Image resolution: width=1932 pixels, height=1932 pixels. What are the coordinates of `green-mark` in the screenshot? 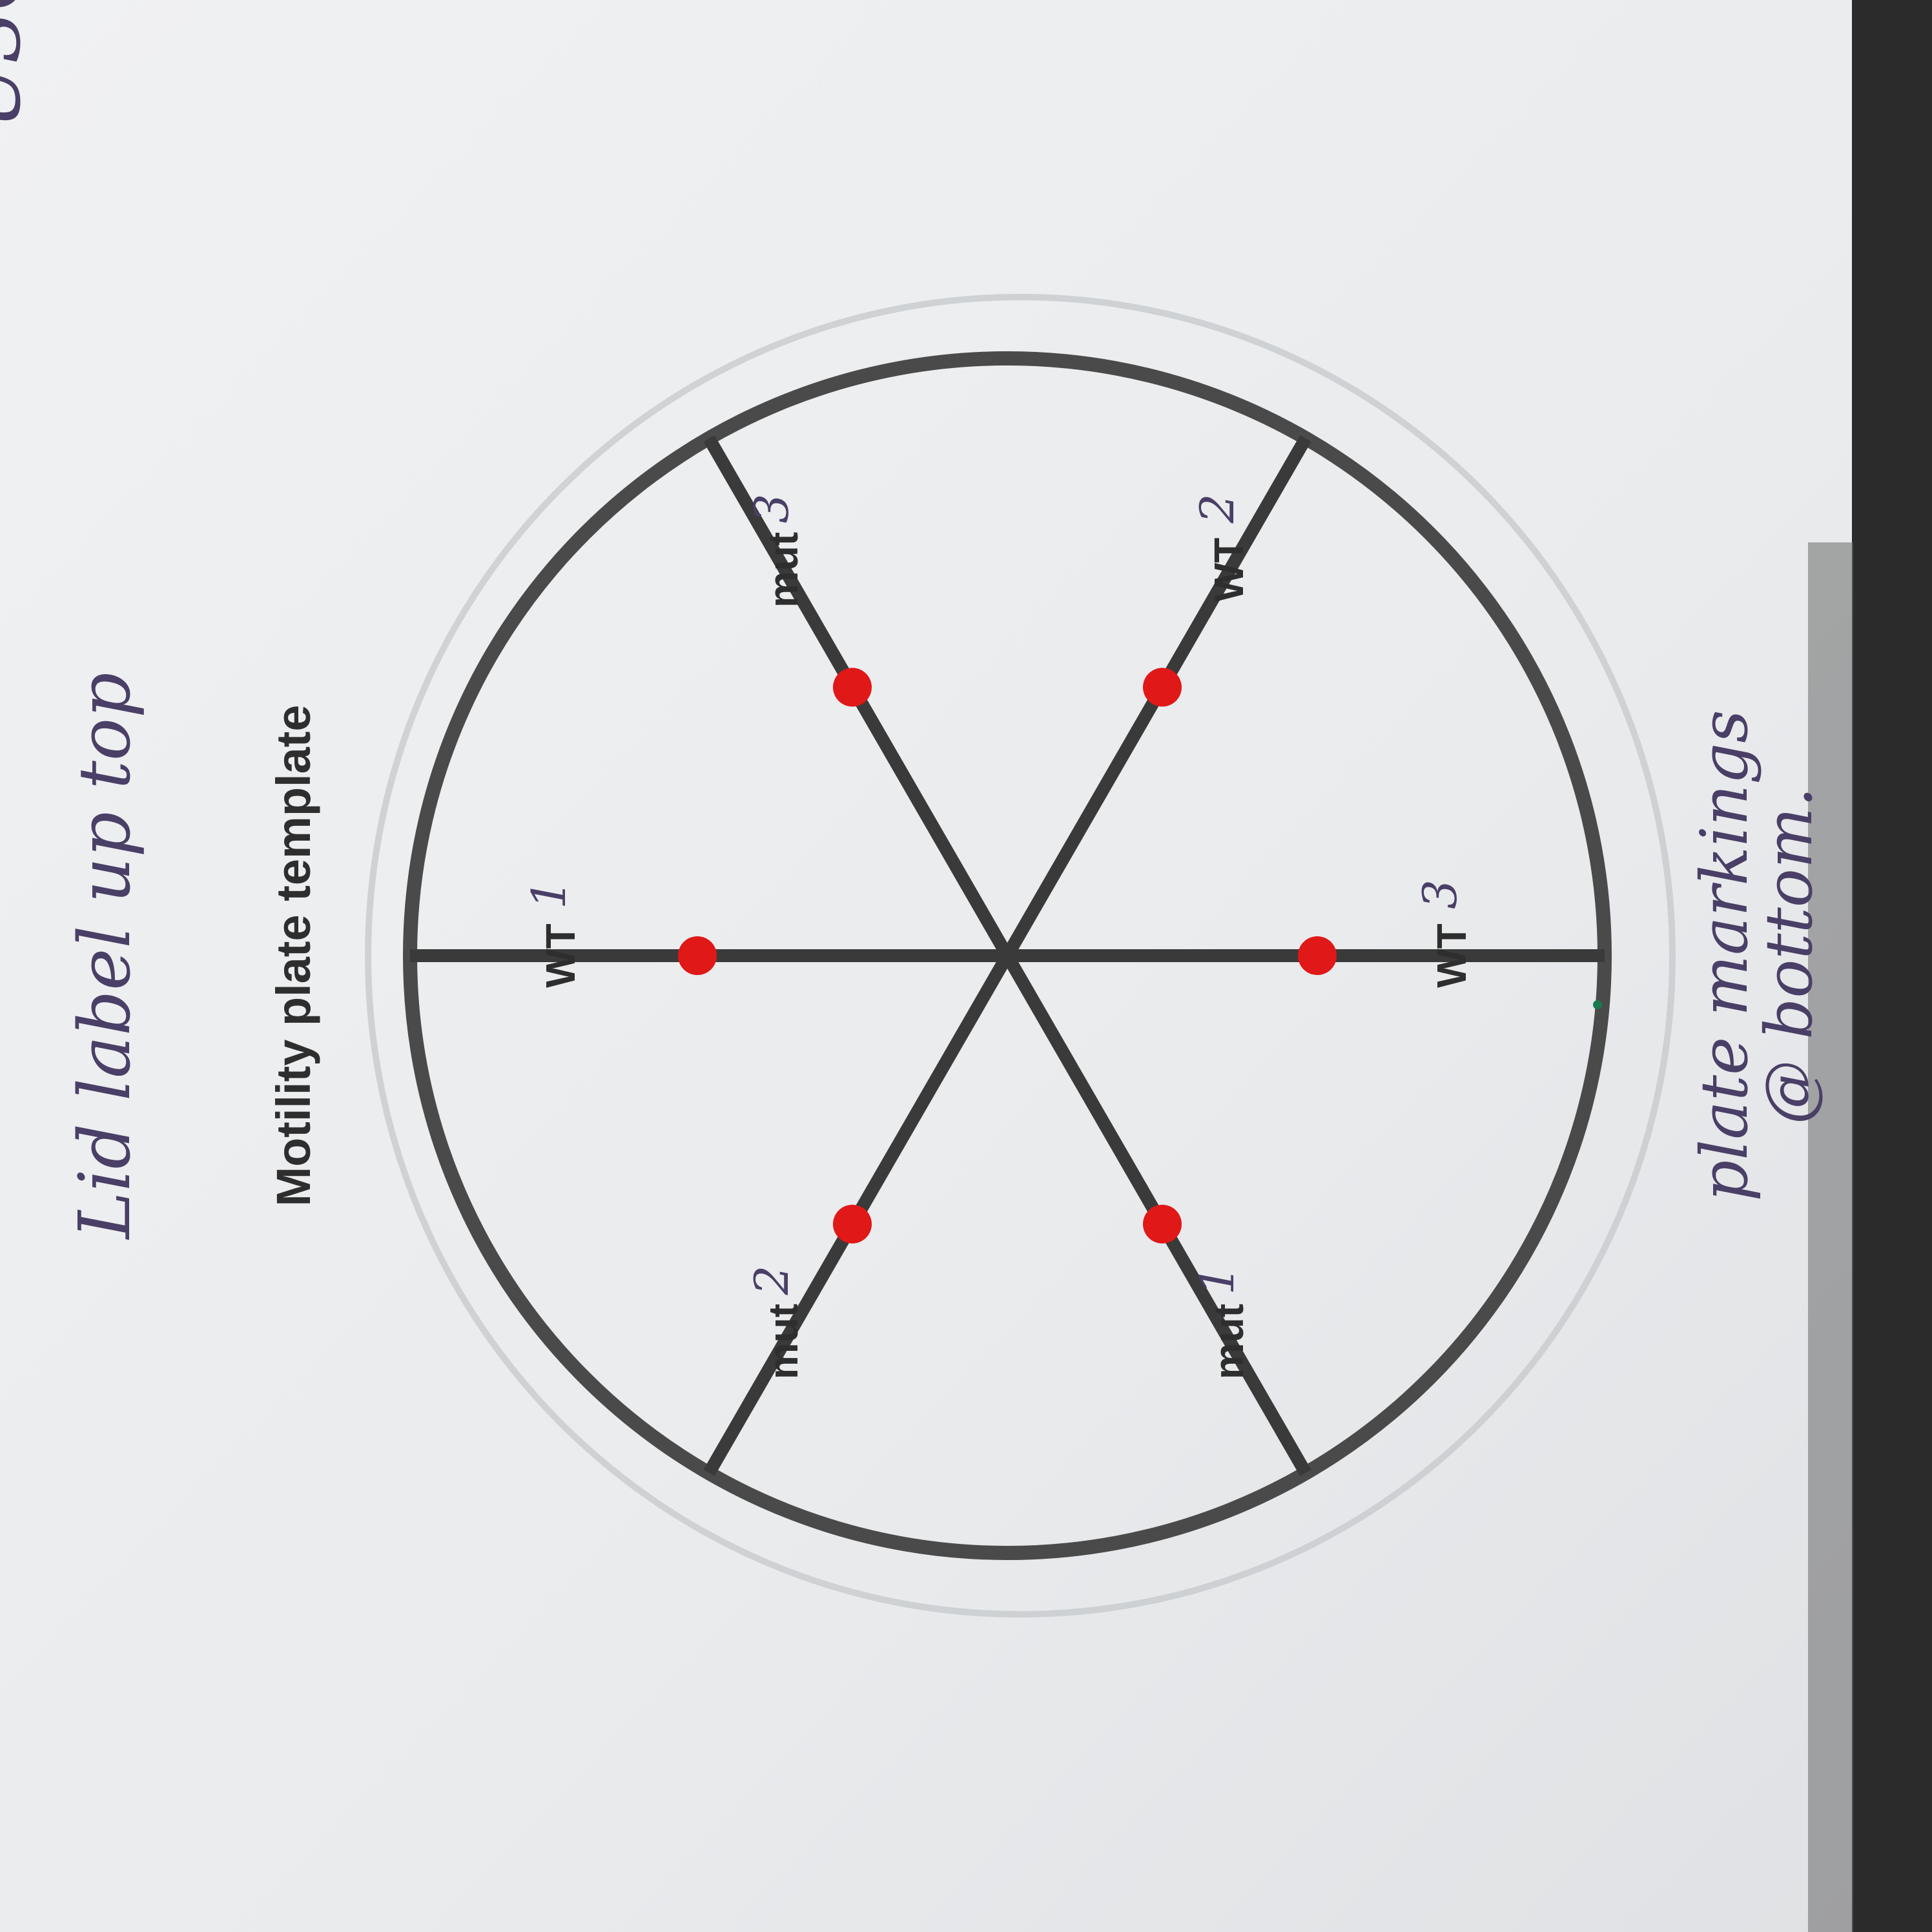 It's located at (1598, 1004).